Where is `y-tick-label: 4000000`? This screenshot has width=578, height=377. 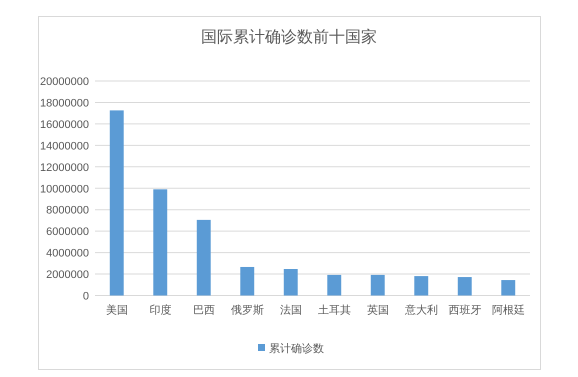 y-tick-label: 4000000 is located at coordinates (67, 254).